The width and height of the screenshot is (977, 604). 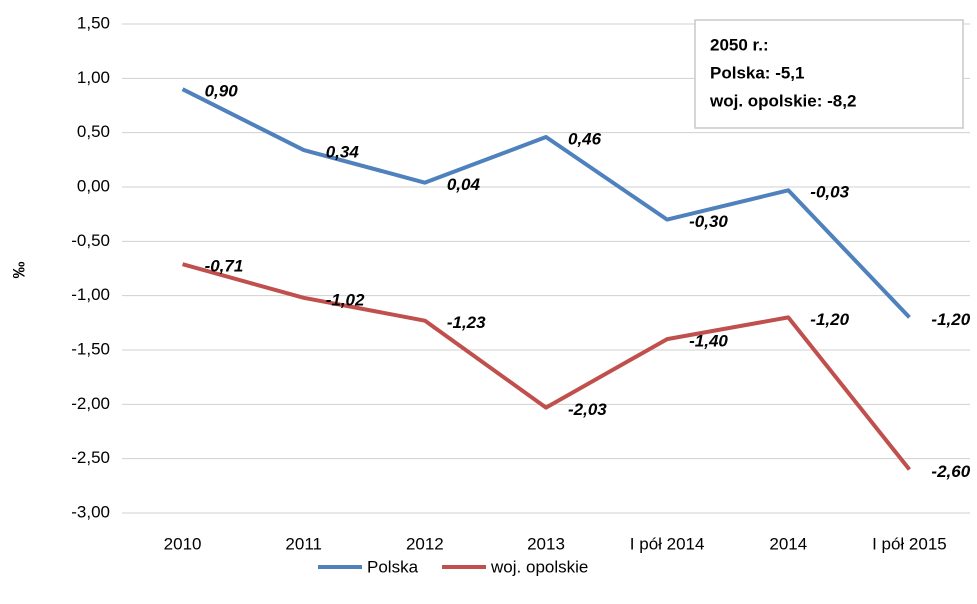 I want to click on data-label: -0,30, so click(x=708, y=221).